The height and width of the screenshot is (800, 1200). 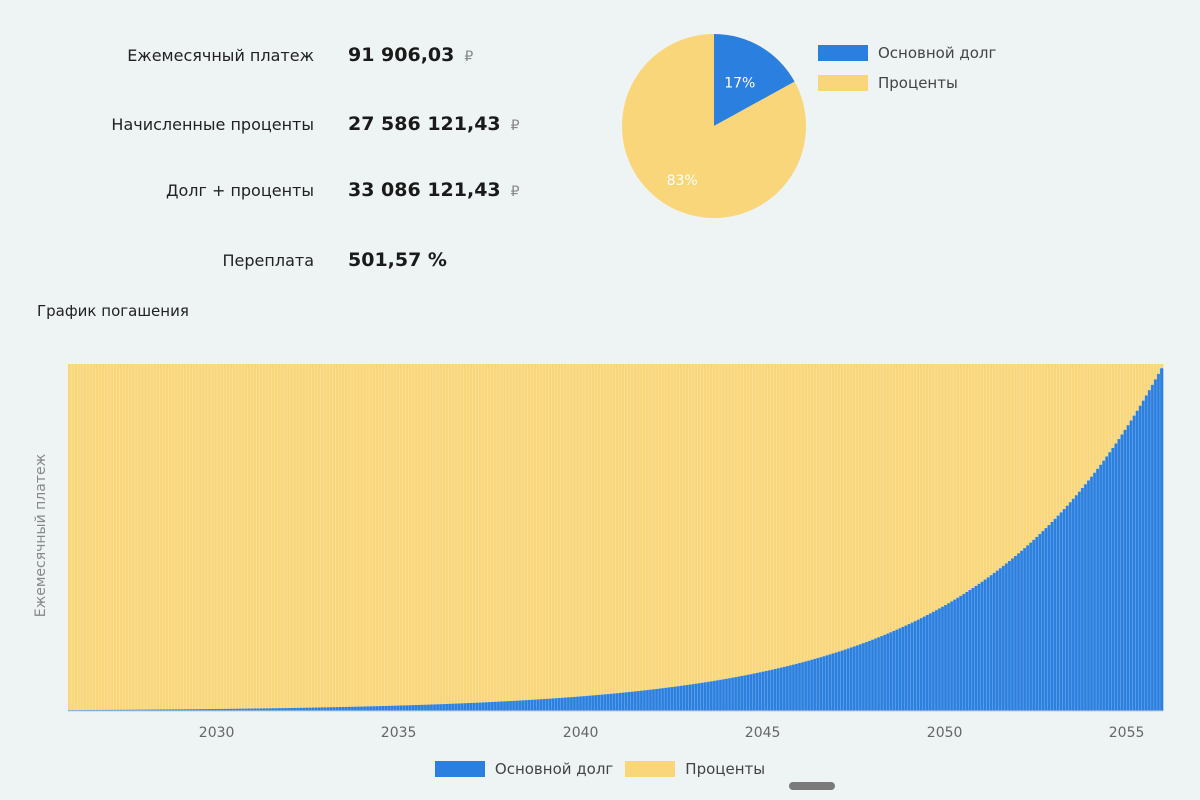 What do you see at coordinates (695, 769) in the screenshot?
I see `schedule-legend-item-interest: Проценты` at bounding box center [695, 769].